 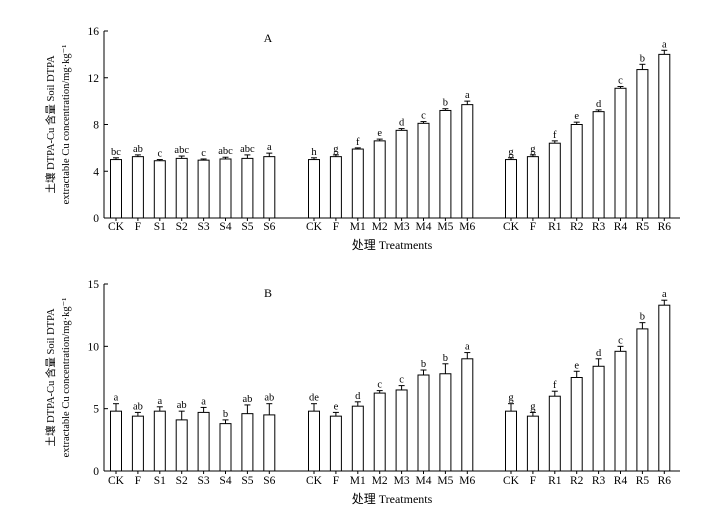 What do you see at coordinates (392, 499) in the screenshot?
I see `x-axis-title: 处理 Treatments` at bounding box center [392, 499].